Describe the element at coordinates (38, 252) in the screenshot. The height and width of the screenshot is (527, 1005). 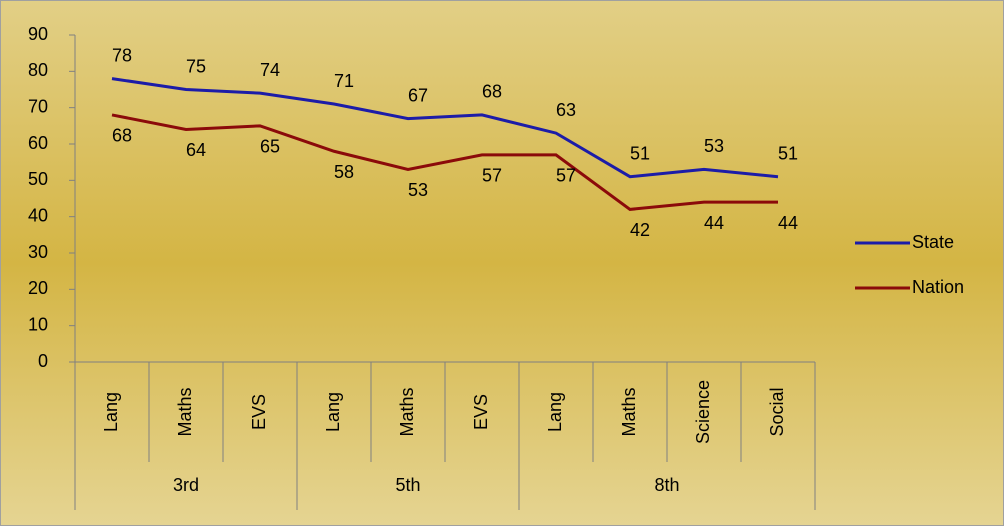
I see `y-tick-label: 30` at that location.